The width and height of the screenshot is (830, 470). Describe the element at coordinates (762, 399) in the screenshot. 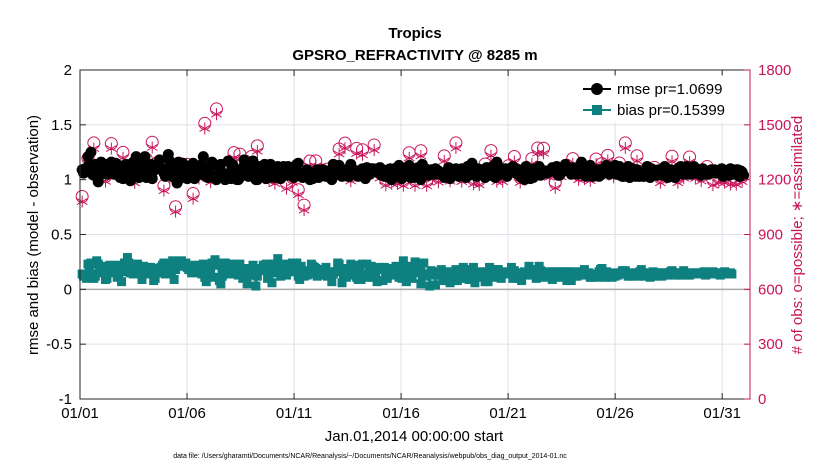

I see `y-right-tick-label: 0` at that location.